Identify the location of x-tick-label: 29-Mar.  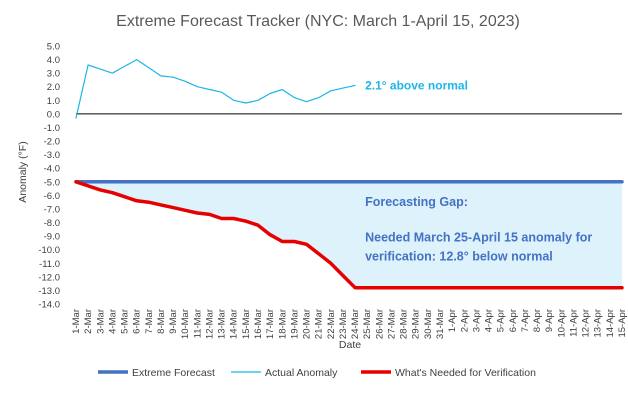
(416, 324).